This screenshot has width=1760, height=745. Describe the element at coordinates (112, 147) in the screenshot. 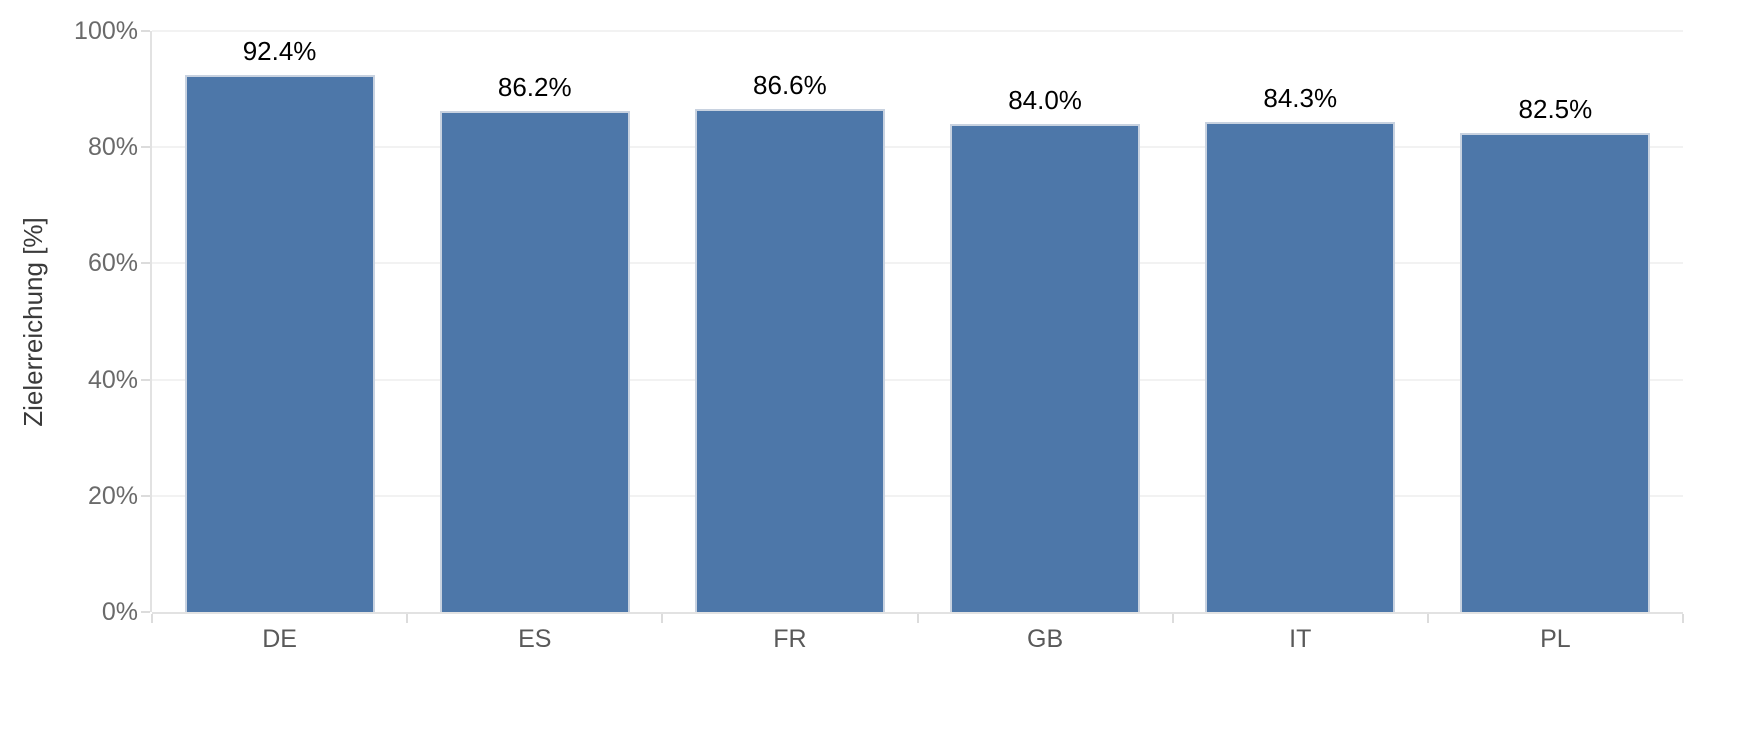

I see `y-tick-label: 80%` at that location.